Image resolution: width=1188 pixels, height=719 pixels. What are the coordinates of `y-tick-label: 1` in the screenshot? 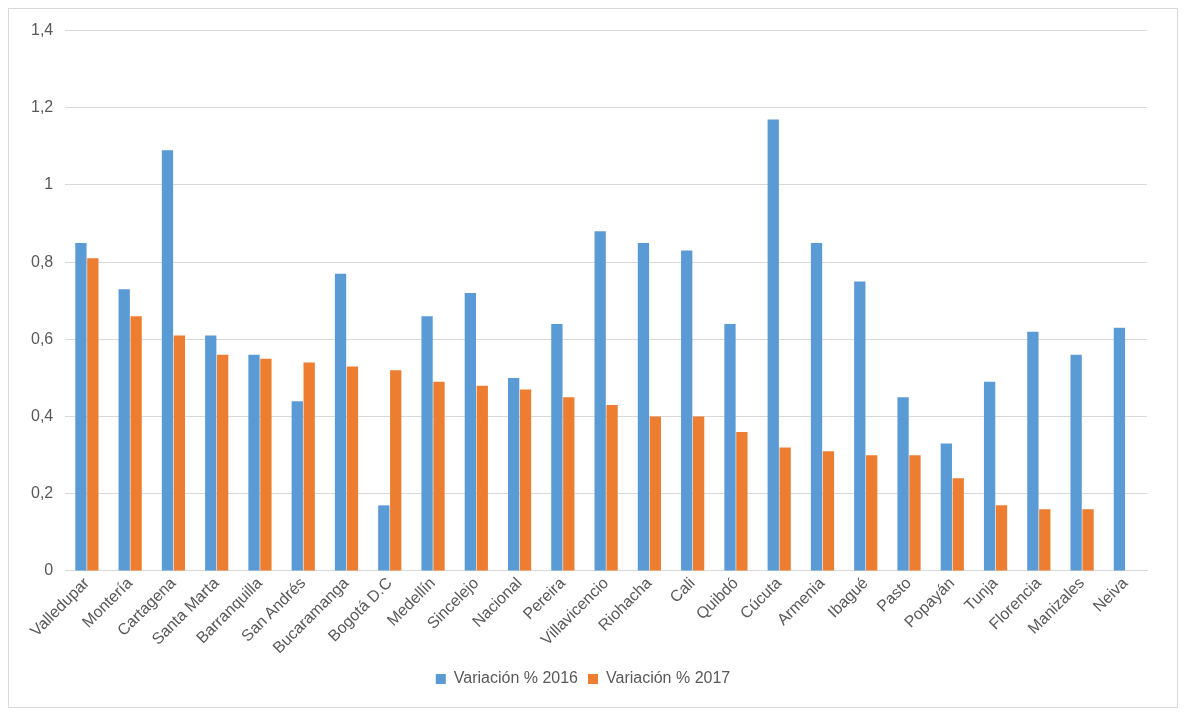 It's located at (49, 184).